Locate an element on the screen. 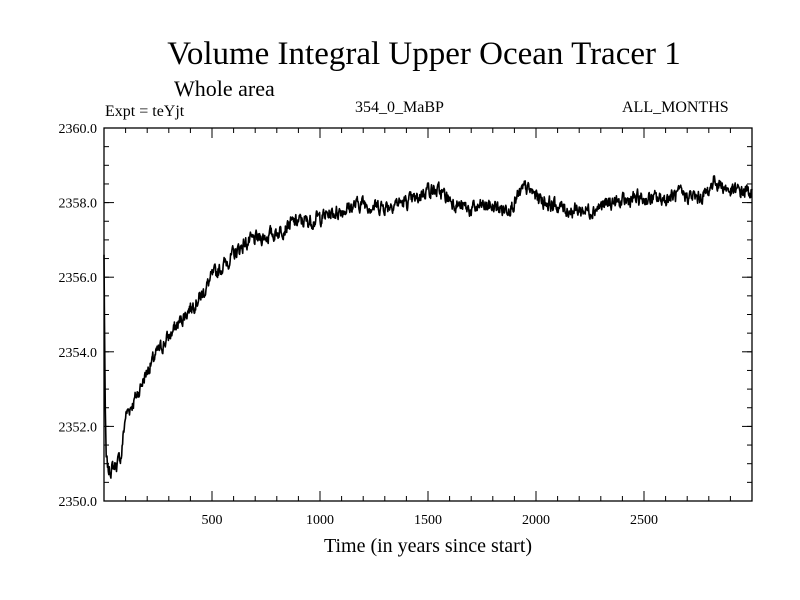 The width and height of the screenshot is (800, 600). y-tick-label: 2358.0 is located at coordinates (78, 204).